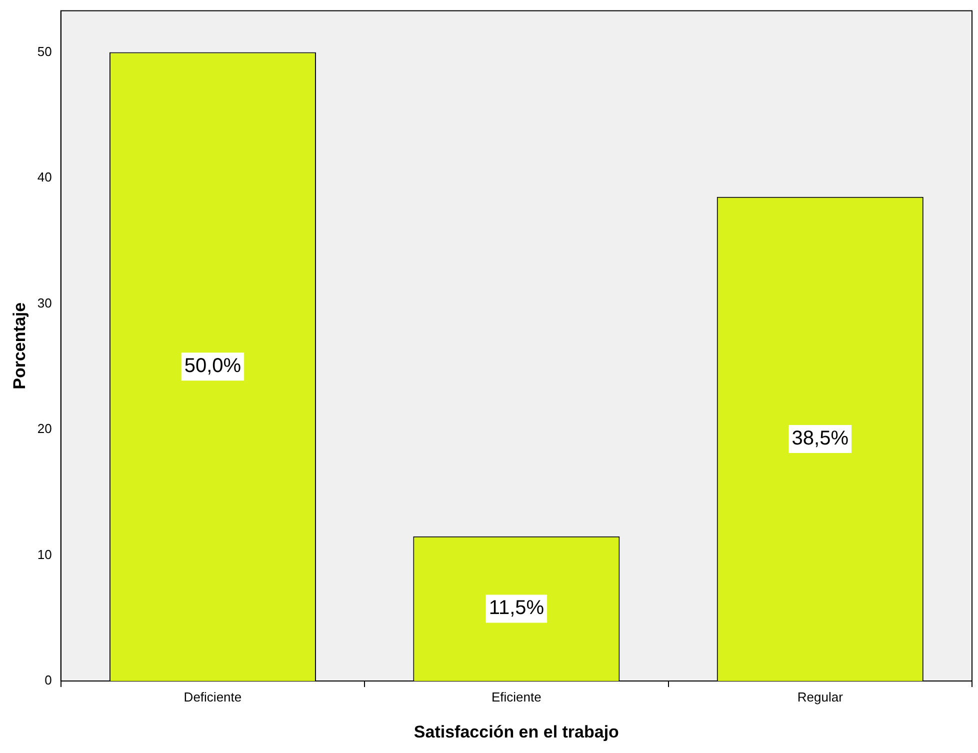  What do you see at coordinates (44, 554) in the screenshot?
I see `y-tick-label: 10` at bounding box center [44, 554].